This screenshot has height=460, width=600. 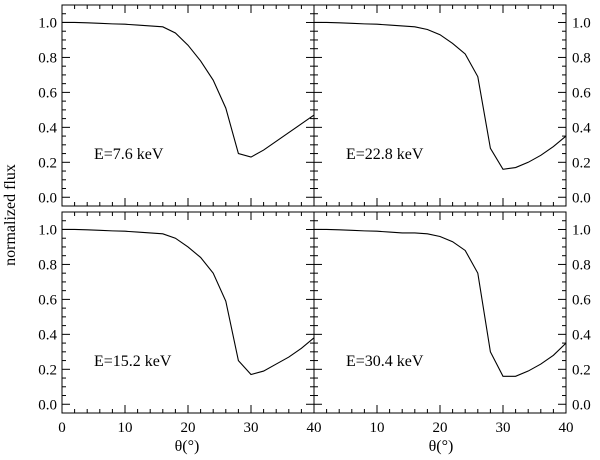 What do you see at coordinates (133, 361) in the screenshot?
I see `panel-energy-label: E=15.2 keV` at bounding box center [133, 361].